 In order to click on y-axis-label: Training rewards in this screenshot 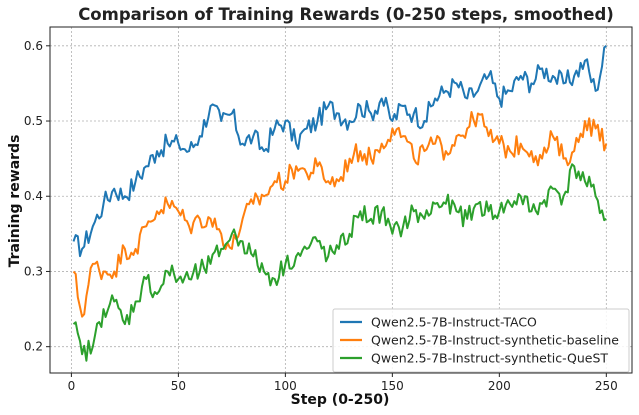, I will do `click(15, 201)`.